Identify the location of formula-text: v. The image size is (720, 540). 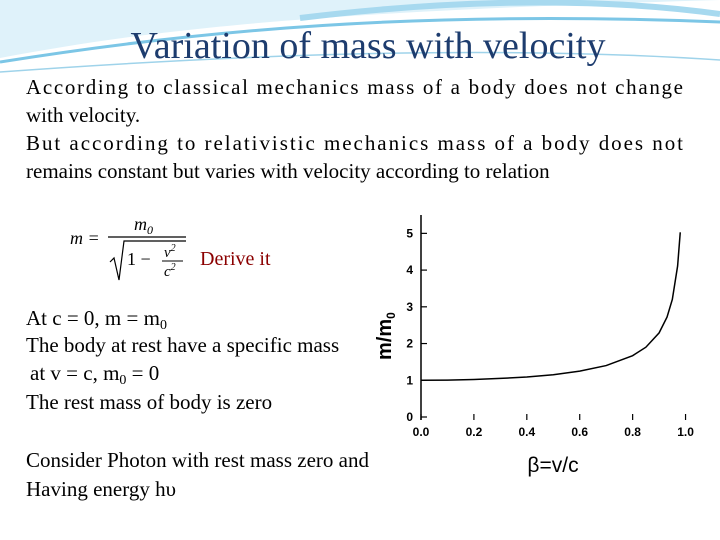
(167, 253).